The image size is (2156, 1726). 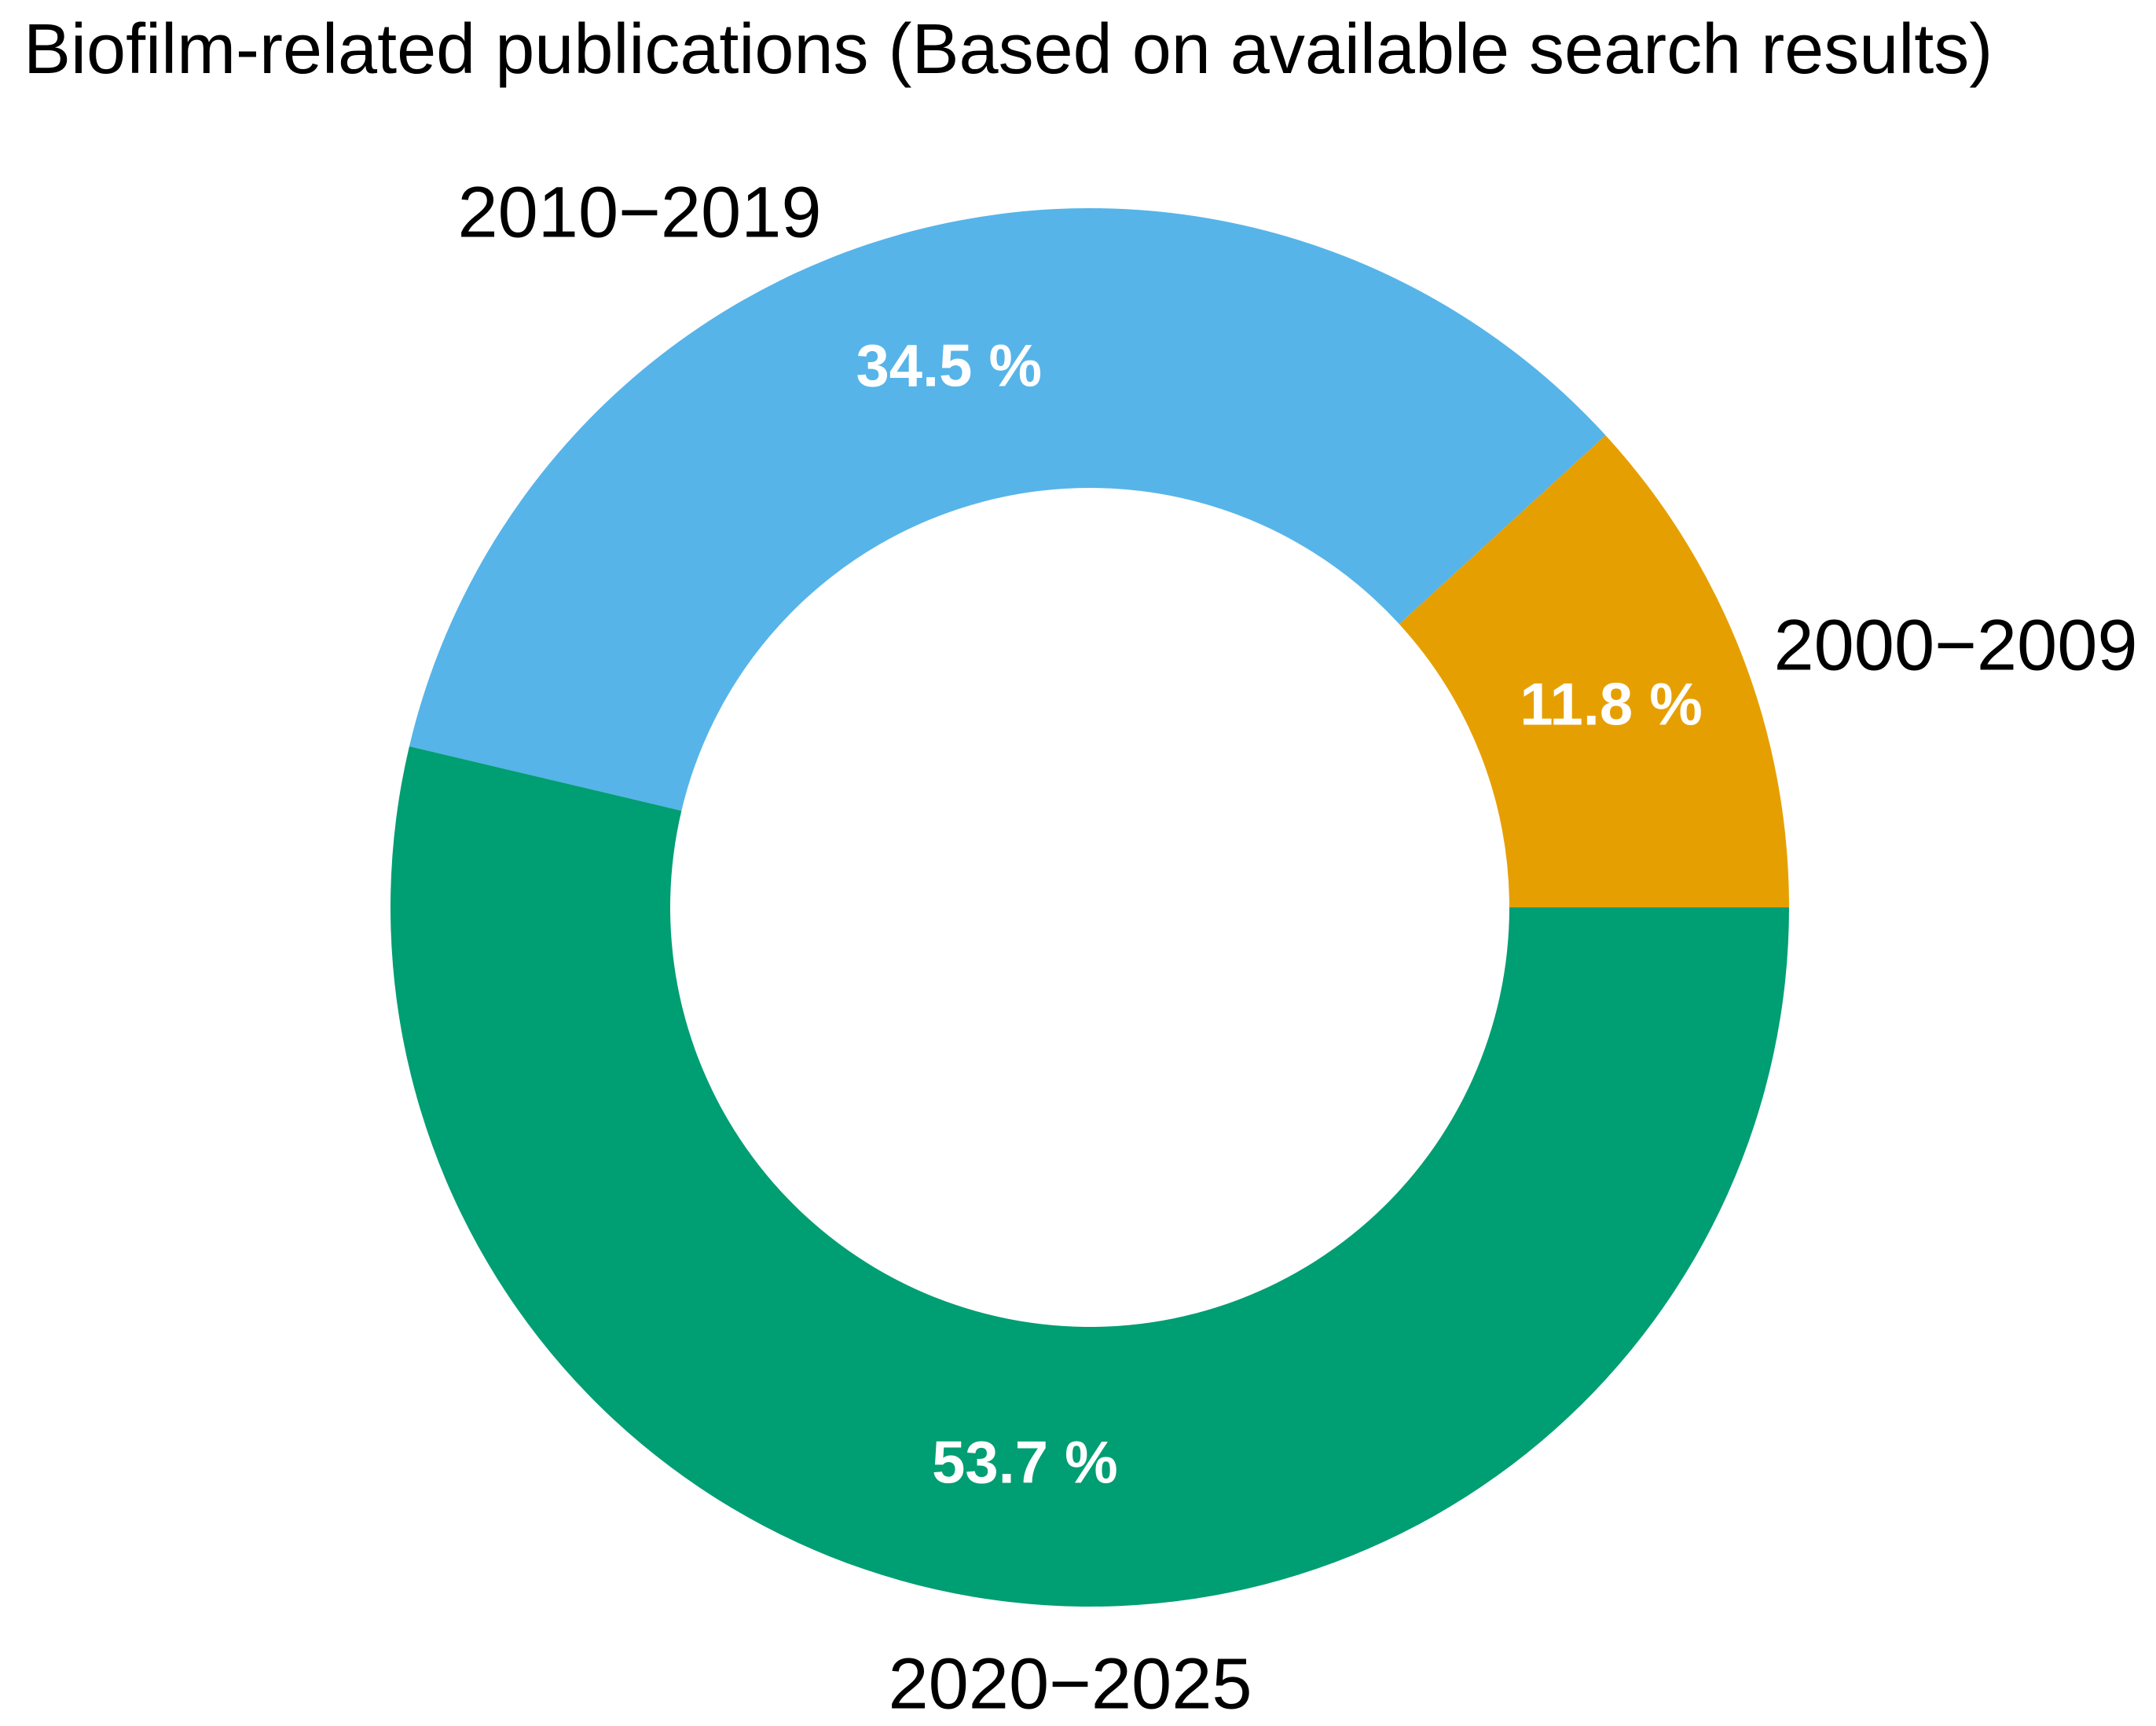 What do you see at coordinates (639, 212) in the screenshot?
I see `category-label-2010-2019: 2010−2019` at bounding box center [639, 212].